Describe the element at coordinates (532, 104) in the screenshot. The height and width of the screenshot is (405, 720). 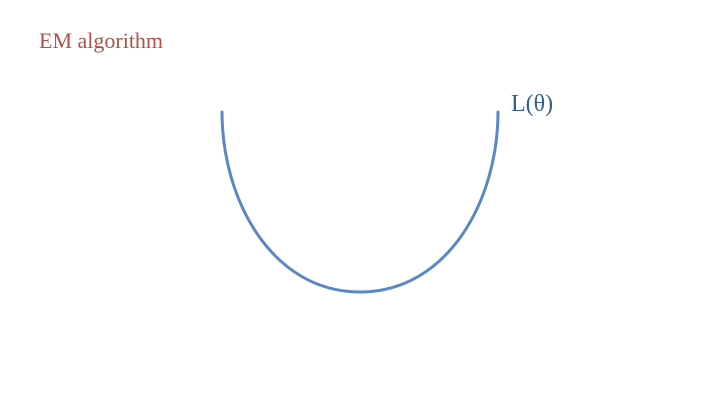
I see `curve-label: L(θ)` at that location.